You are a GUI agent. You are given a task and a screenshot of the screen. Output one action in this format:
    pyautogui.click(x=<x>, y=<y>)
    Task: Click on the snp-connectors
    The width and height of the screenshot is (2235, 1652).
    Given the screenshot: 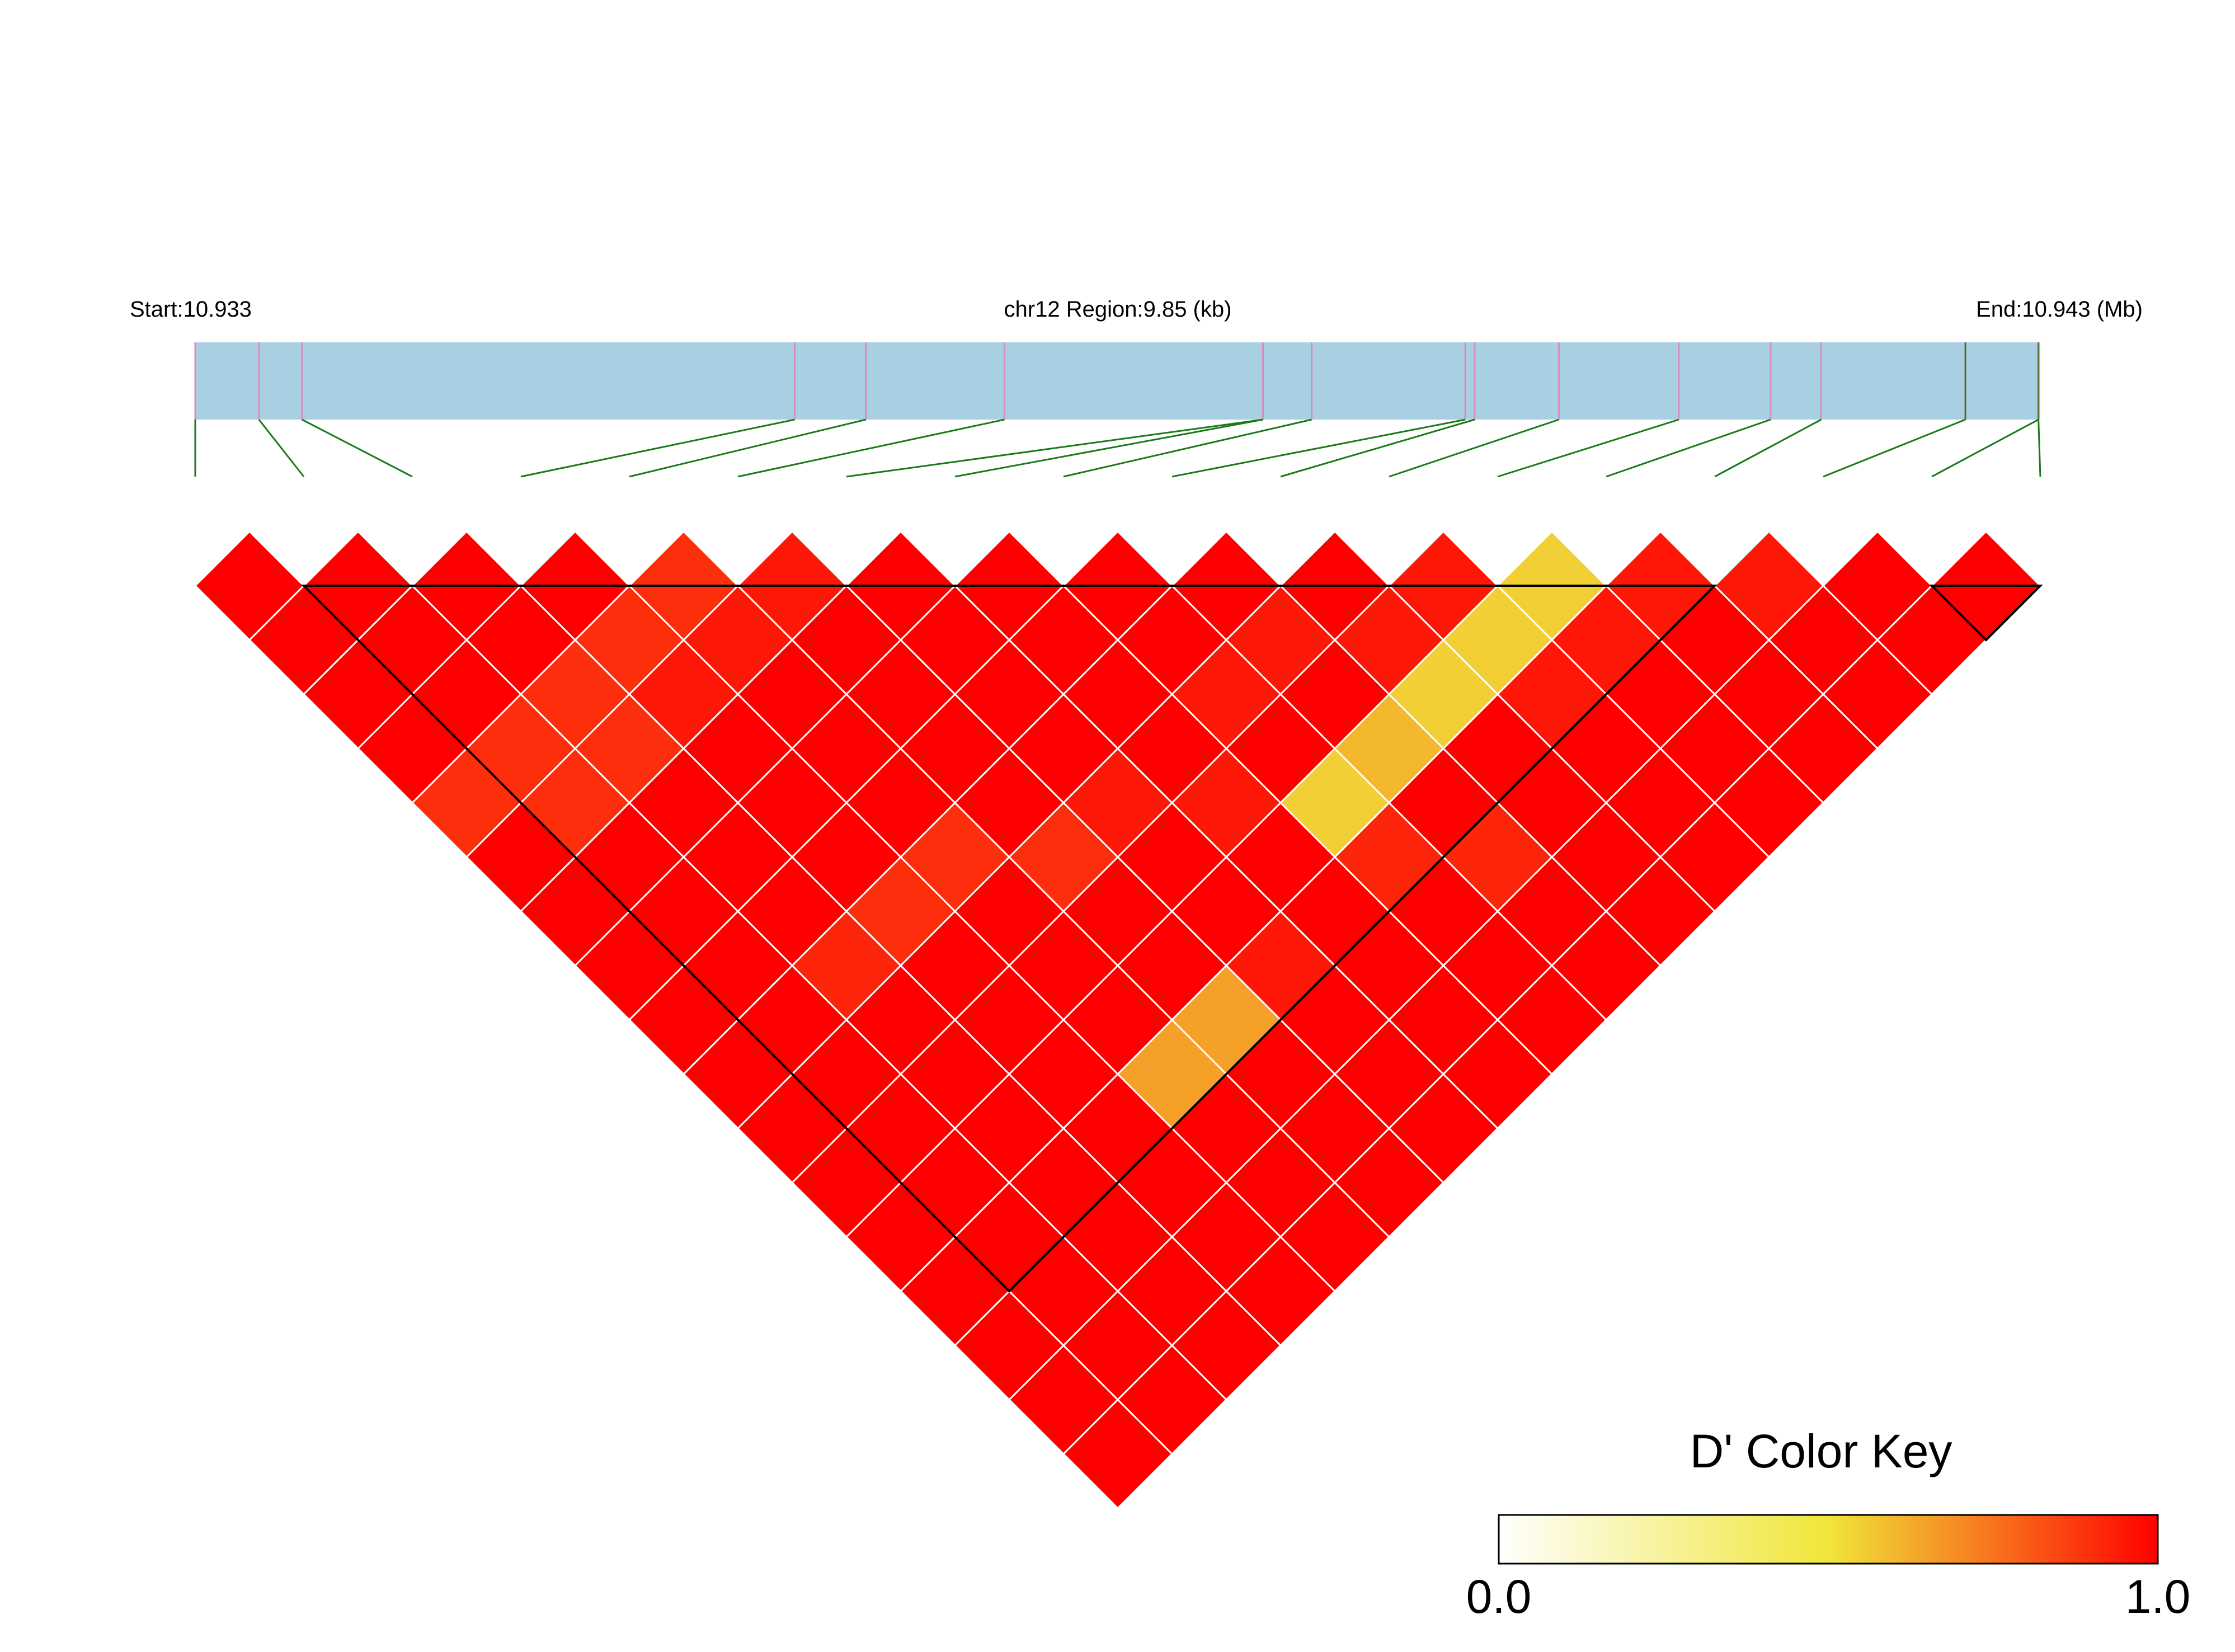 What is the action you would take?
    pyautogui.click(x=1117, y=448)
    